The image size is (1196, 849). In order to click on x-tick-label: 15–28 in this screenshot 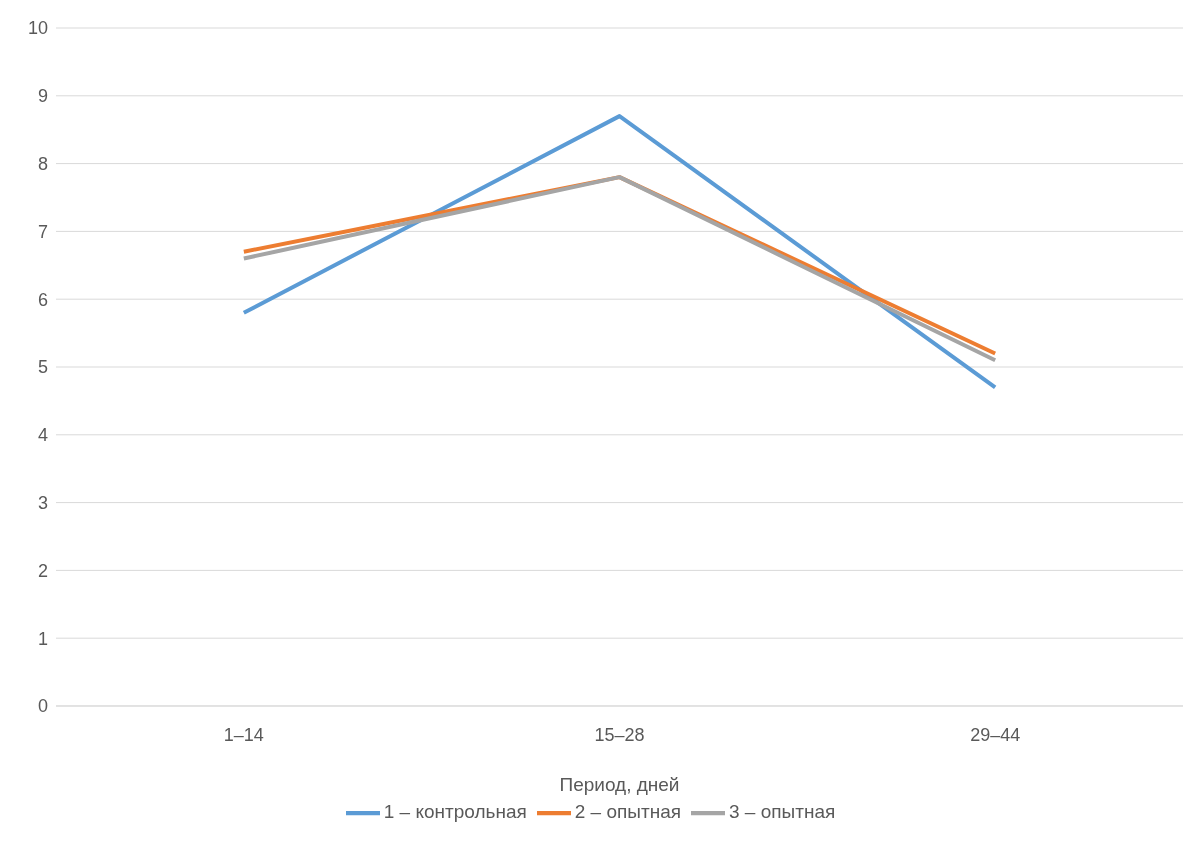, I will do `click(619, 734)`.